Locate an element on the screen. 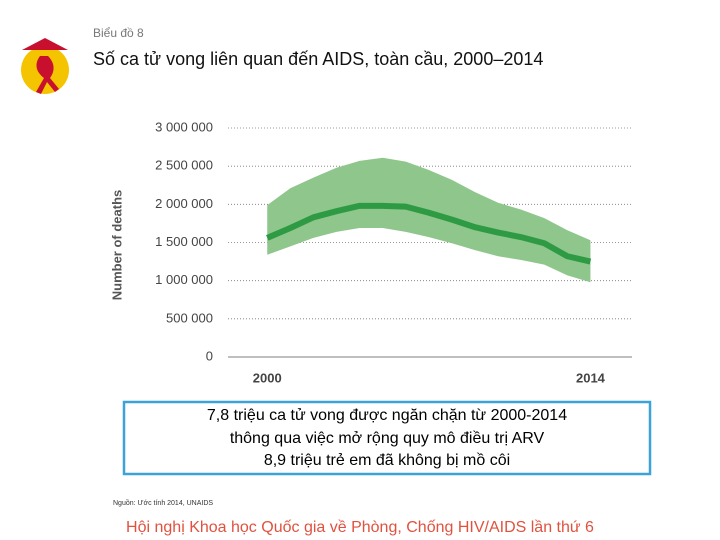 The image size is (720, 540). slide-label: Biểu đồ 8 is located at coordinates (118, 33).